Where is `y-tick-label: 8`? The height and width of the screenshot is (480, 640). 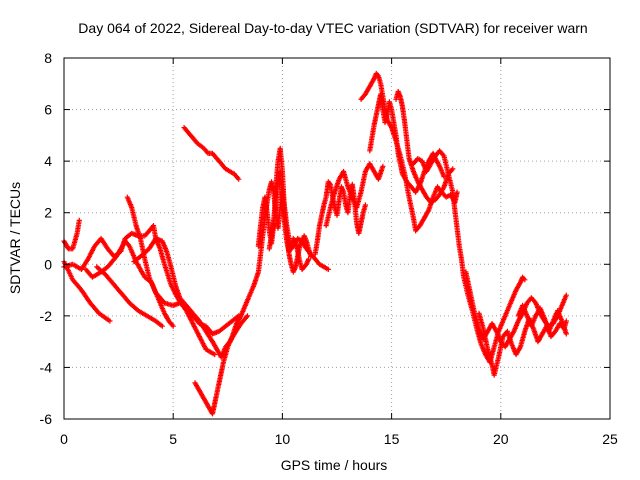
y-tick-label: 8 is located at coordinates (48, 58).